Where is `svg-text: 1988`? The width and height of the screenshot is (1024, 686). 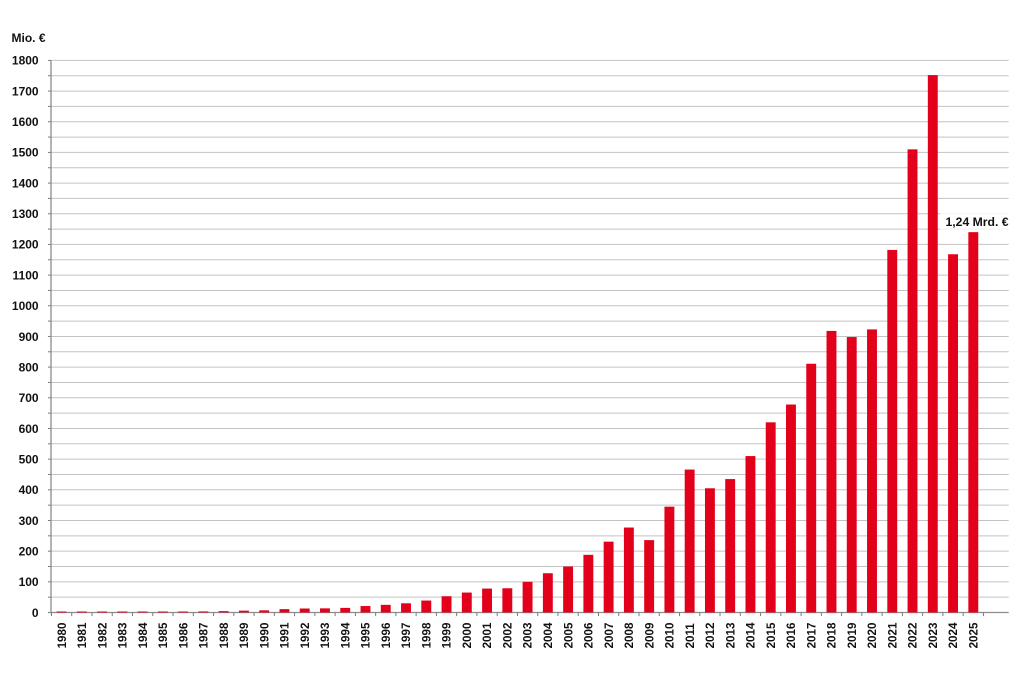
svg-text: 1988 is located at coordinates (224, 635).